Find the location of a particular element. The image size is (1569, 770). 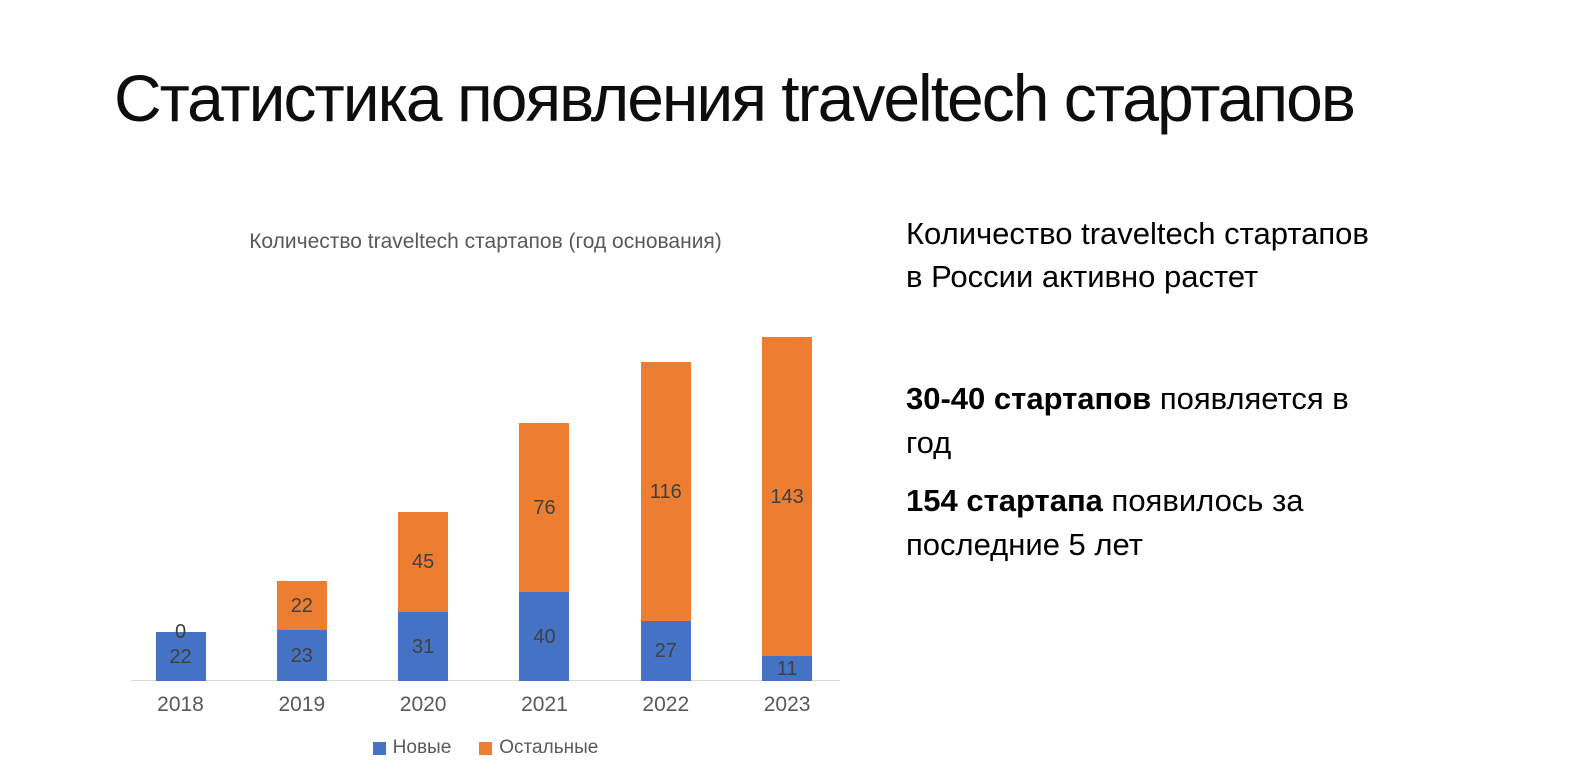

bar-data-label: 11 is located at coordinates (787, 668).